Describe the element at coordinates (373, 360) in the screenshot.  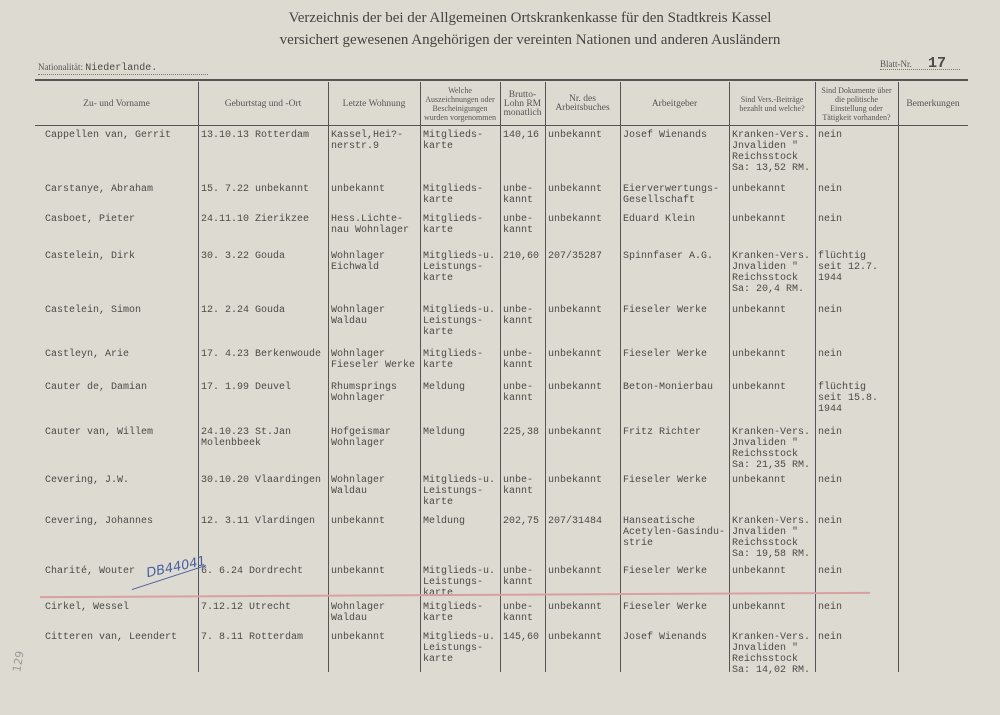
I see `cell-residence: Wohnlager Fieseler Werke` at that location.